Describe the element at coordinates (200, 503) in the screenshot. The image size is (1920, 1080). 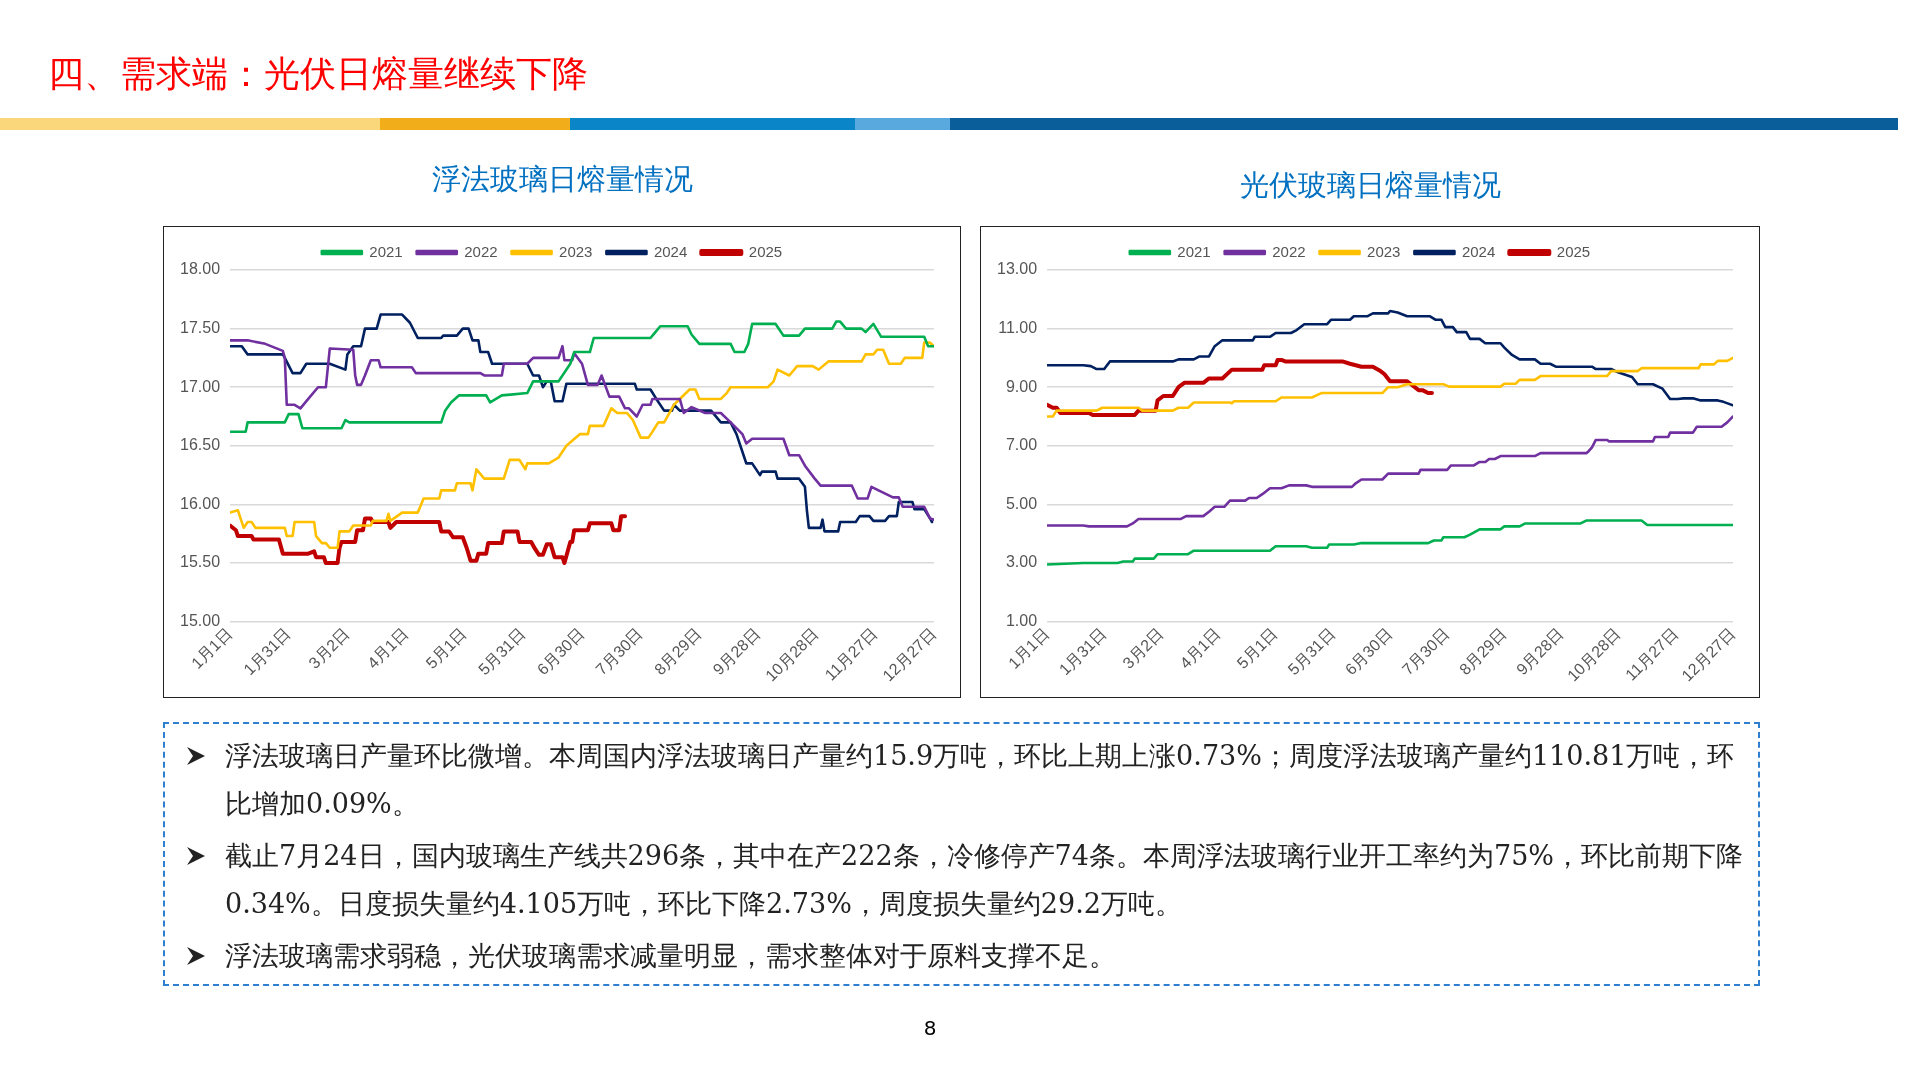
I see `y-tick-label: 16.00` at that location.